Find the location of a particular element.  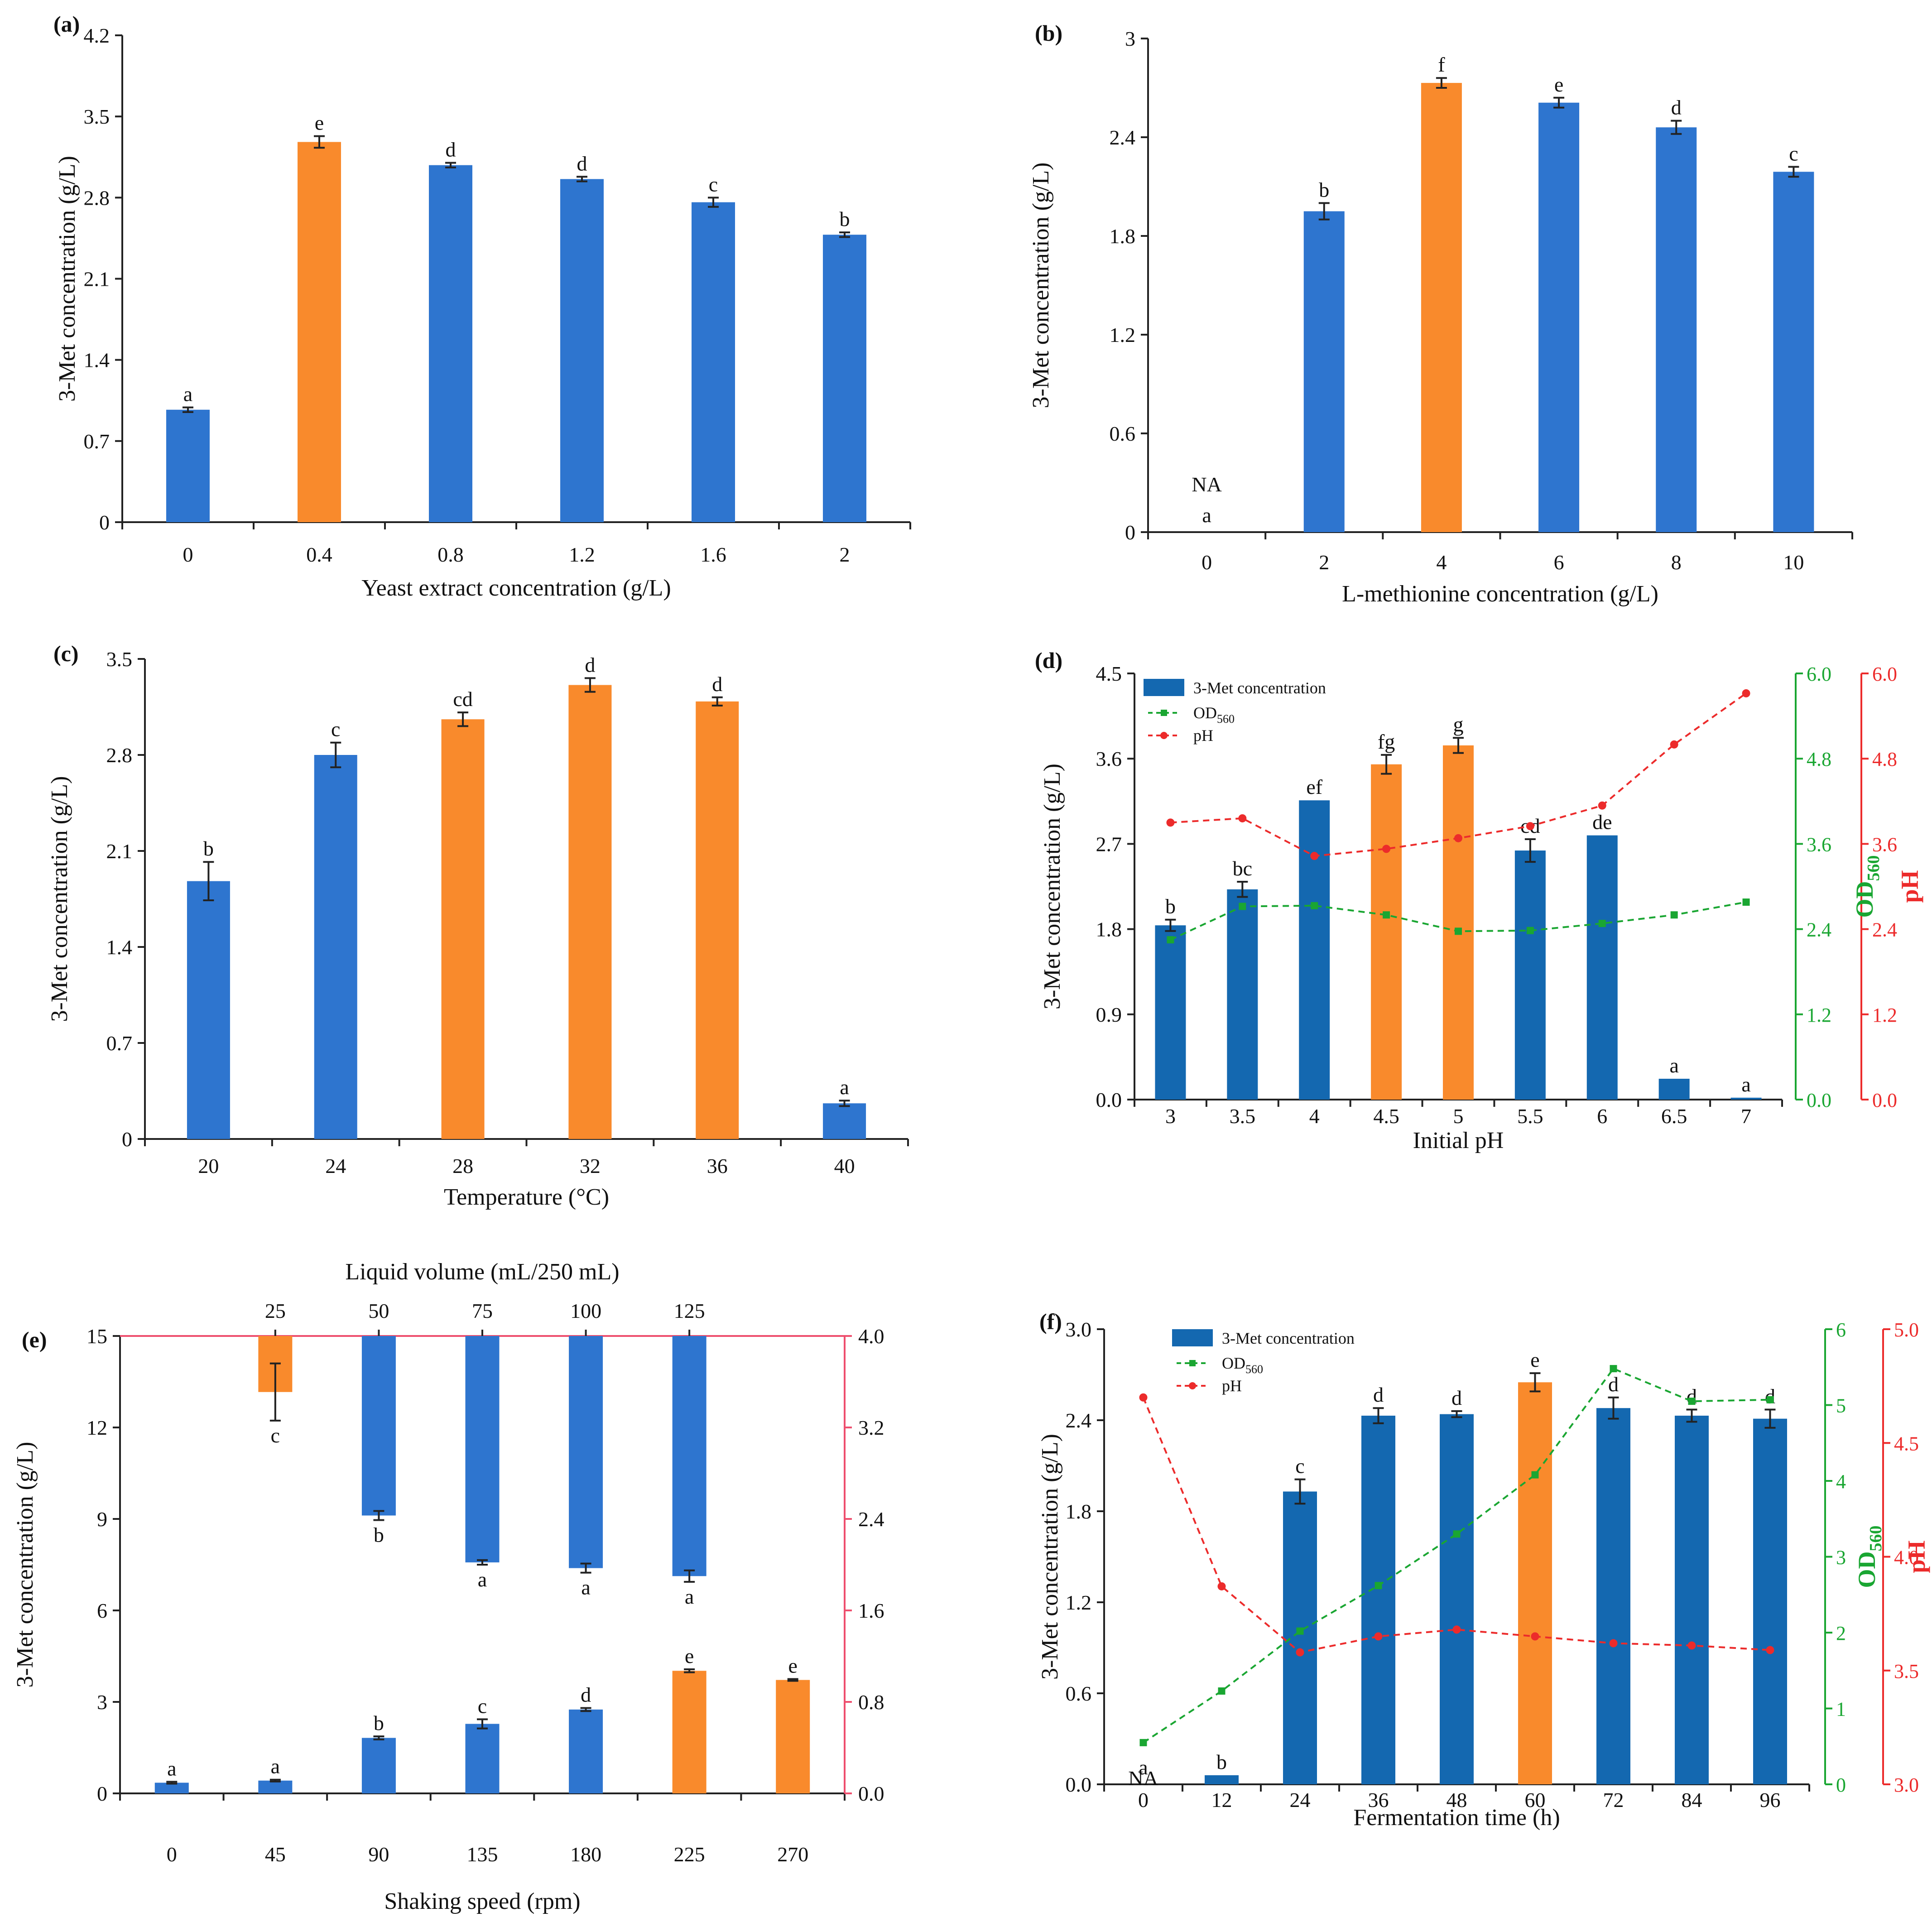

y2-axis-title-sub: 560 is located at coordinates (1875, 1539).